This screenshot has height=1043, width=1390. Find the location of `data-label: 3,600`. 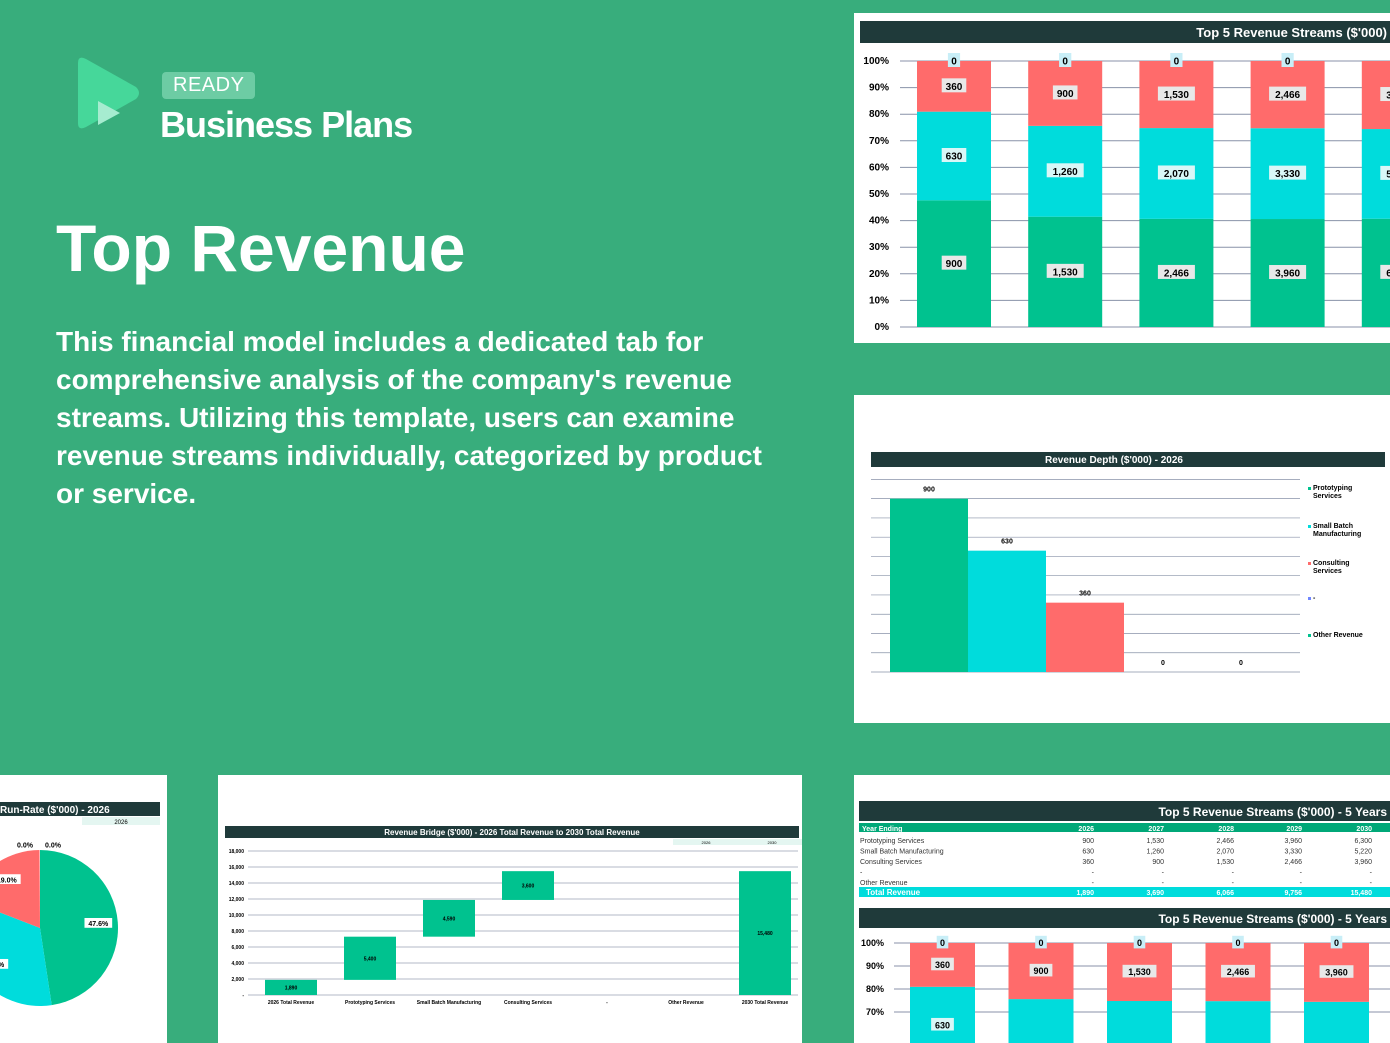

data-label: 3,600 is located at coordinates (528, 887).